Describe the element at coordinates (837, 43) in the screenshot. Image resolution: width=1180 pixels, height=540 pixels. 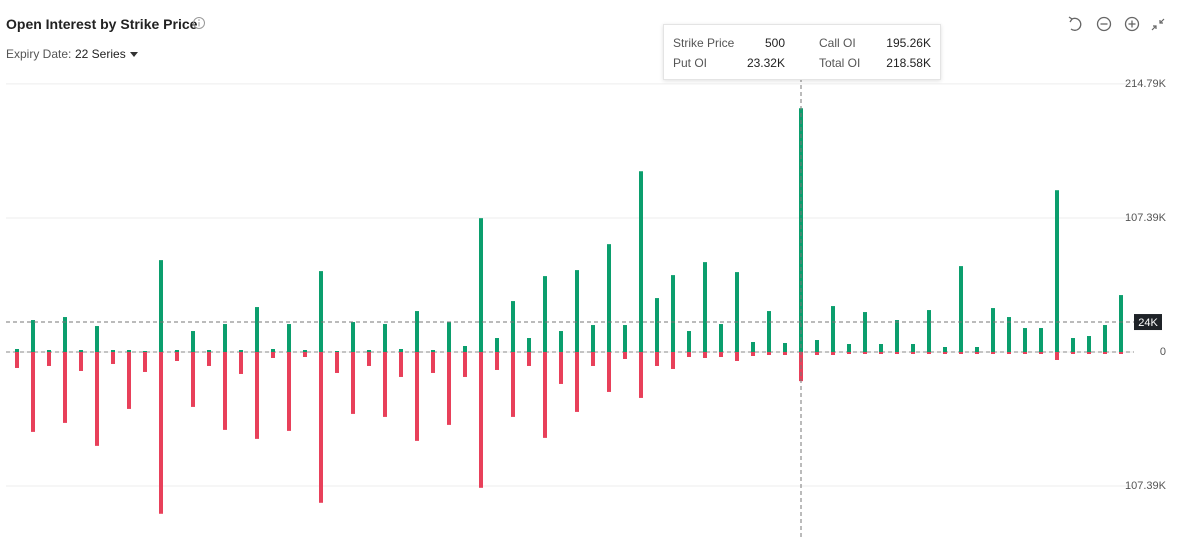
I see `tooltip-label: Call OI` at that location.